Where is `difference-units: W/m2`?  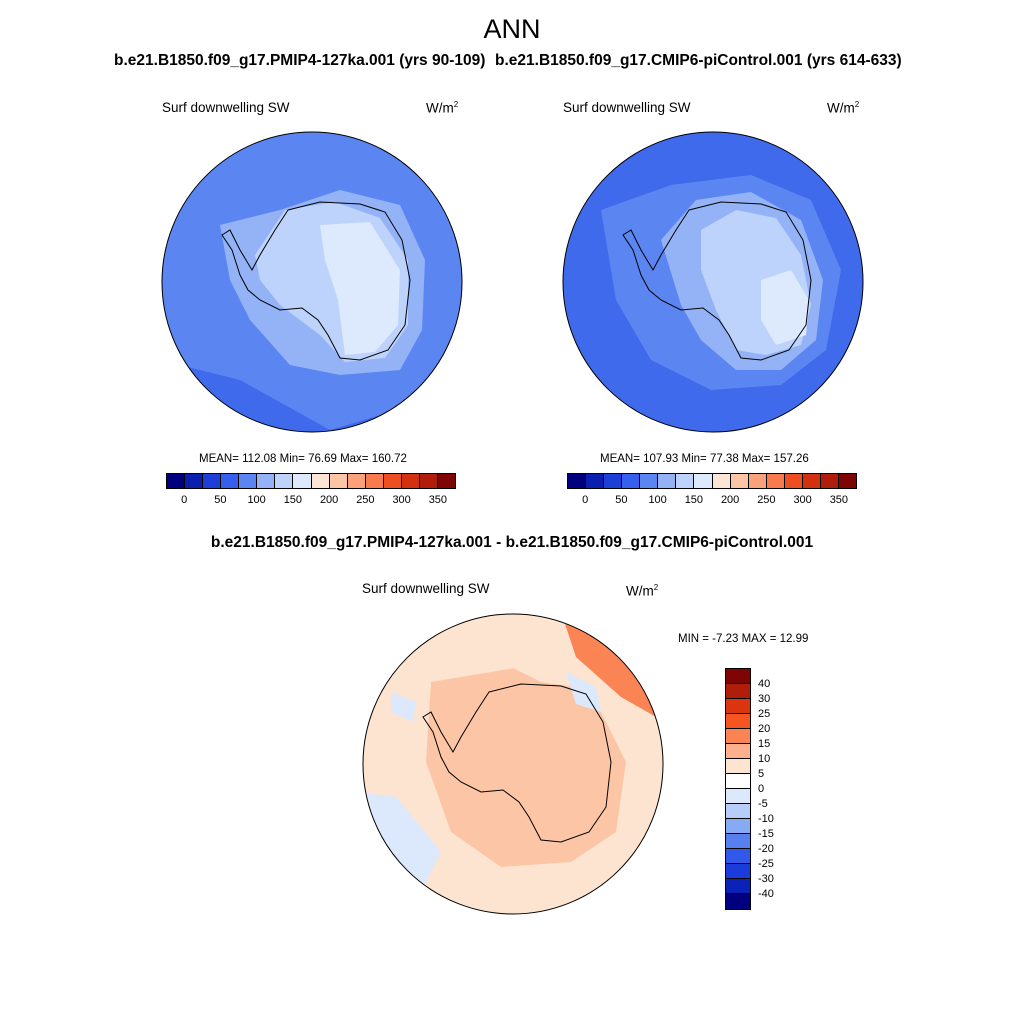
difference-units: W/m2 is located at coordinates (642, 591).